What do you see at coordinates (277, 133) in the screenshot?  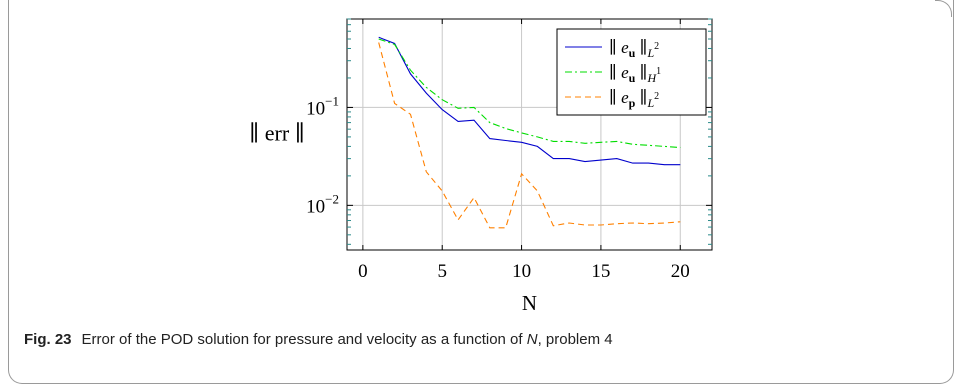 I see `y-axis-label: ∥ err ∥` at bounding box center [277, 133].